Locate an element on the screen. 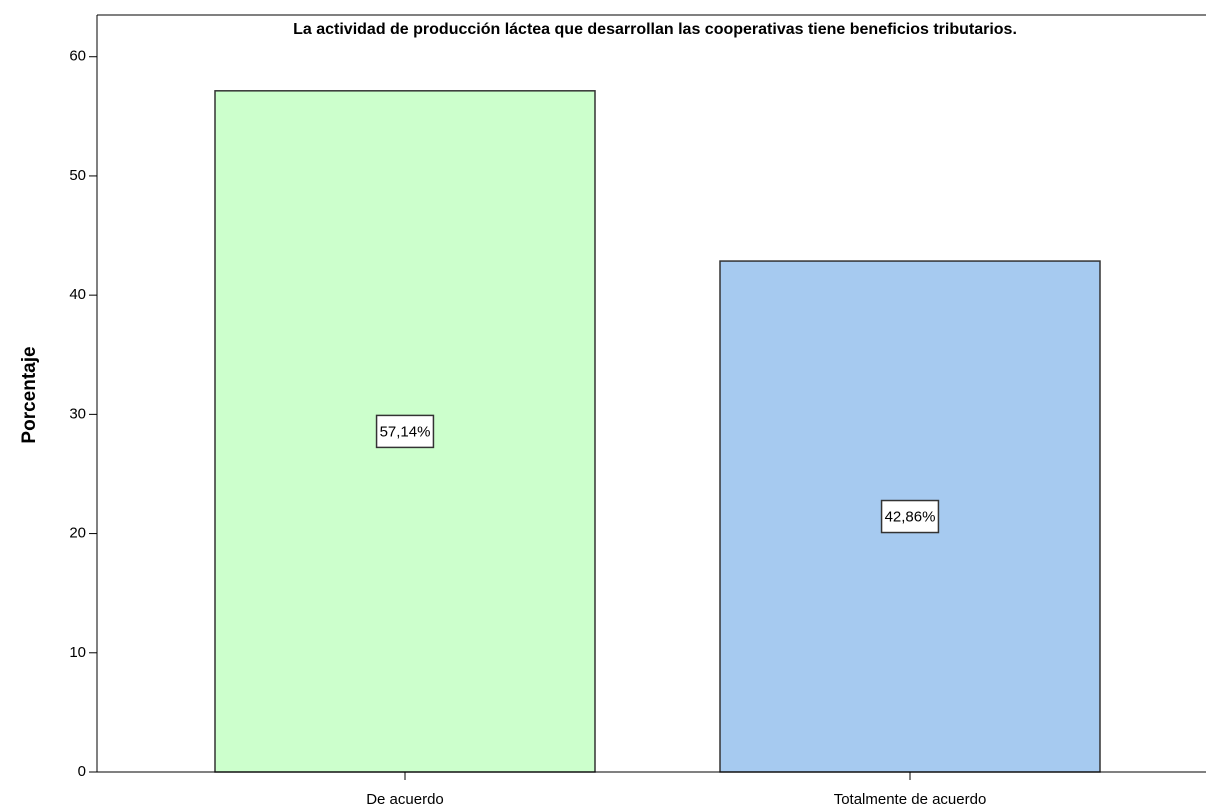 Image resolution: width=1207 pixels, height=811 pixels. y-axis-label: Porcentaje is located at coordinates (29, 394).